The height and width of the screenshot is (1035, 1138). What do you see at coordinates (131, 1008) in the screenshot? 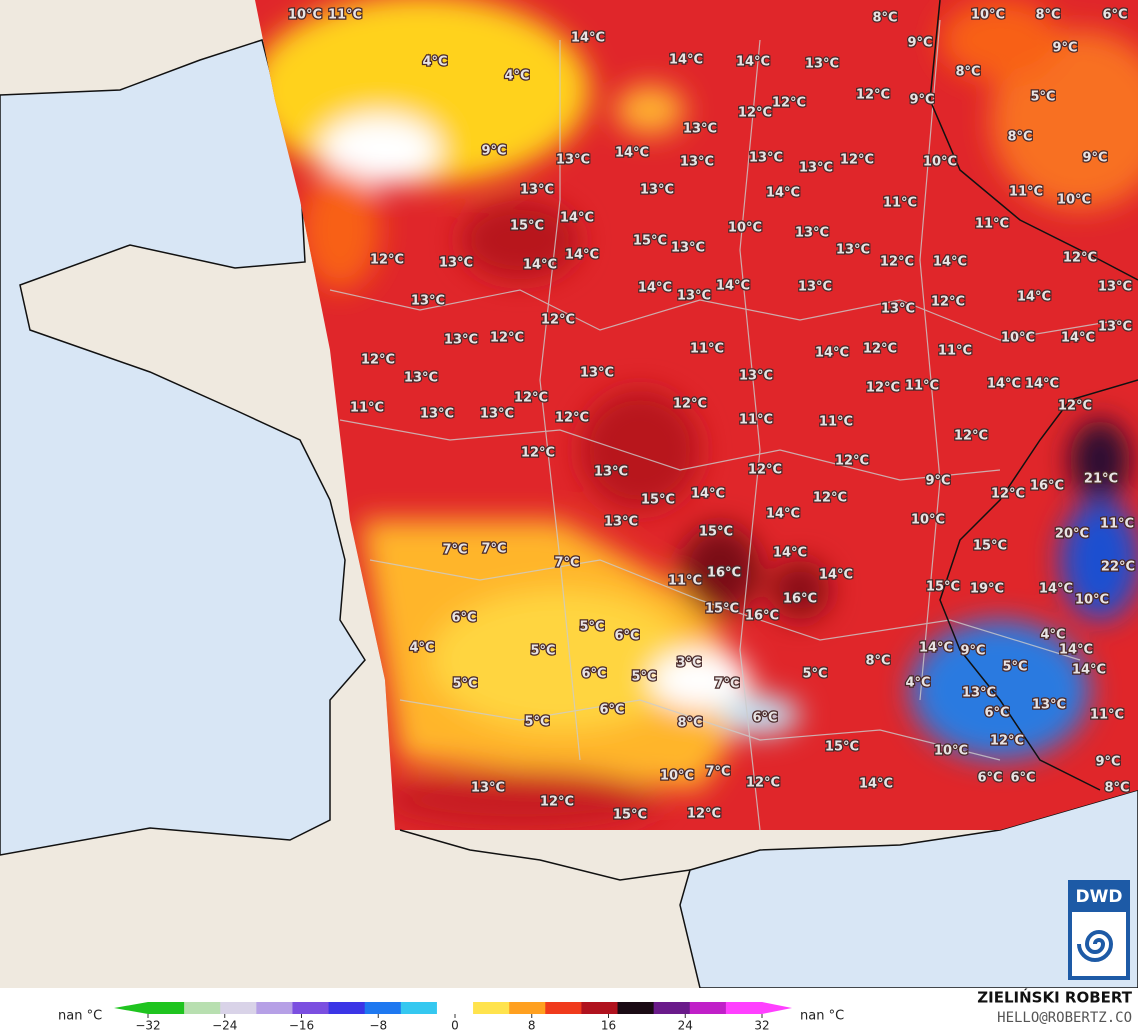
I see `colorbar-low-arrow` at bounding box center [131, 1008].